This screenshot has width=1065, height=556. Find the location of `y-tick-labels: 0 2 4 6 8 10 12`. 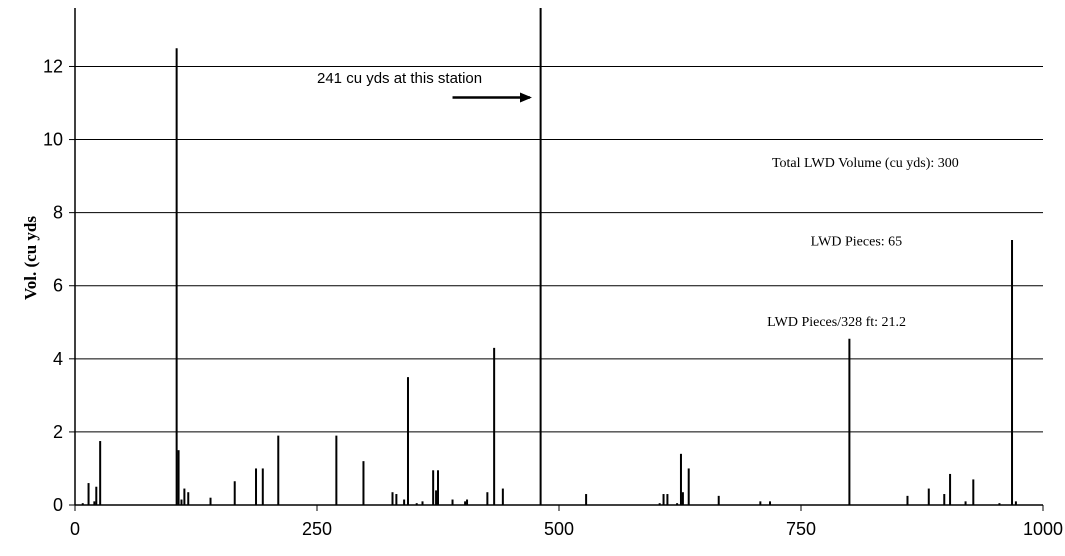

y-tick-labels: 0 2 4 6 8 10 12 is located at coordinates (53, 285).